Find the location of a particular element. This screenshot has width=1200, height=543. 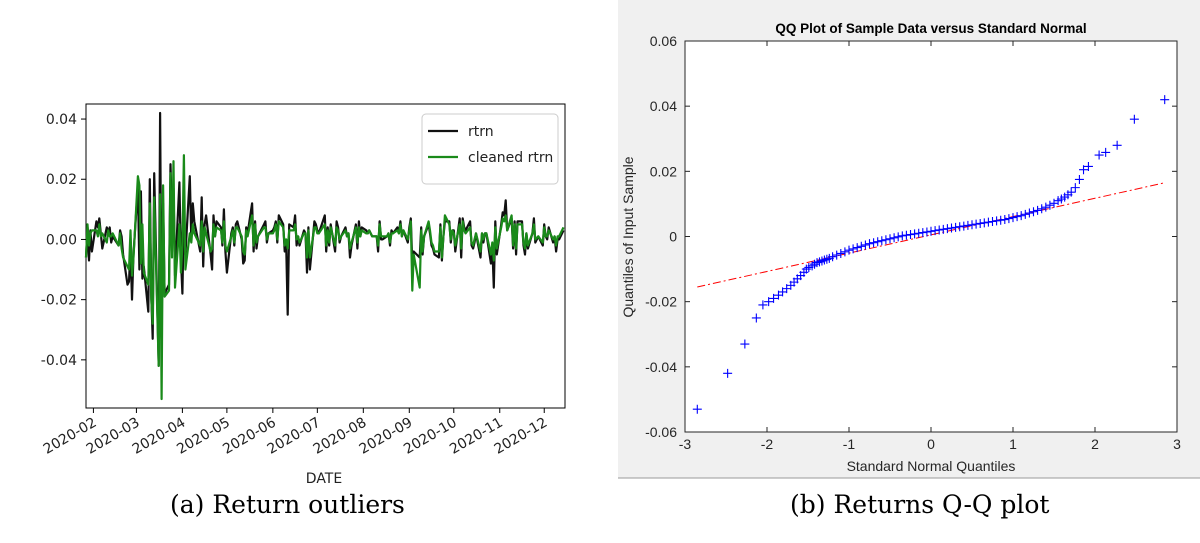

legend: rtrn cleaned rtrn is located at coordinates (490, 149).